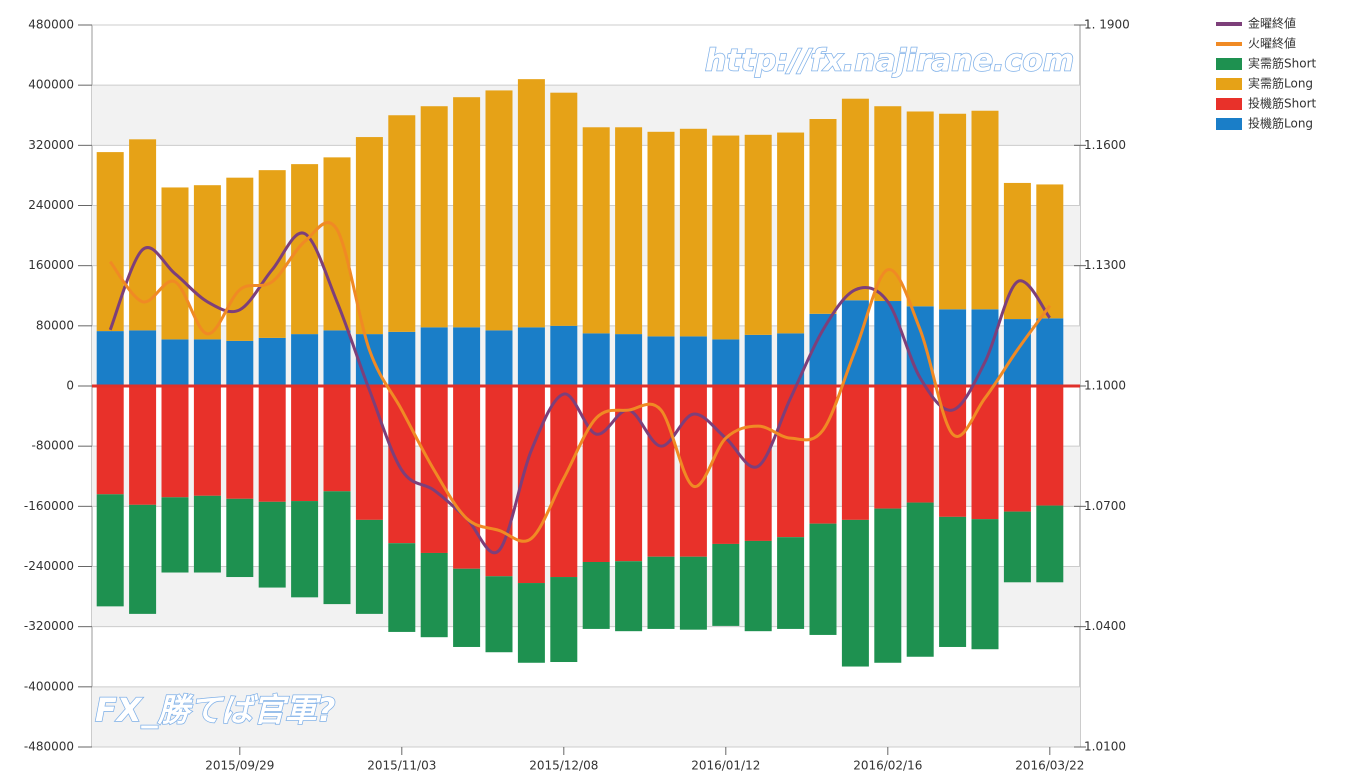  What do you see at coordinates (51, 145) in the screenshot?
I see `y-tick-label: 320000` at bounding box center [51, 145].